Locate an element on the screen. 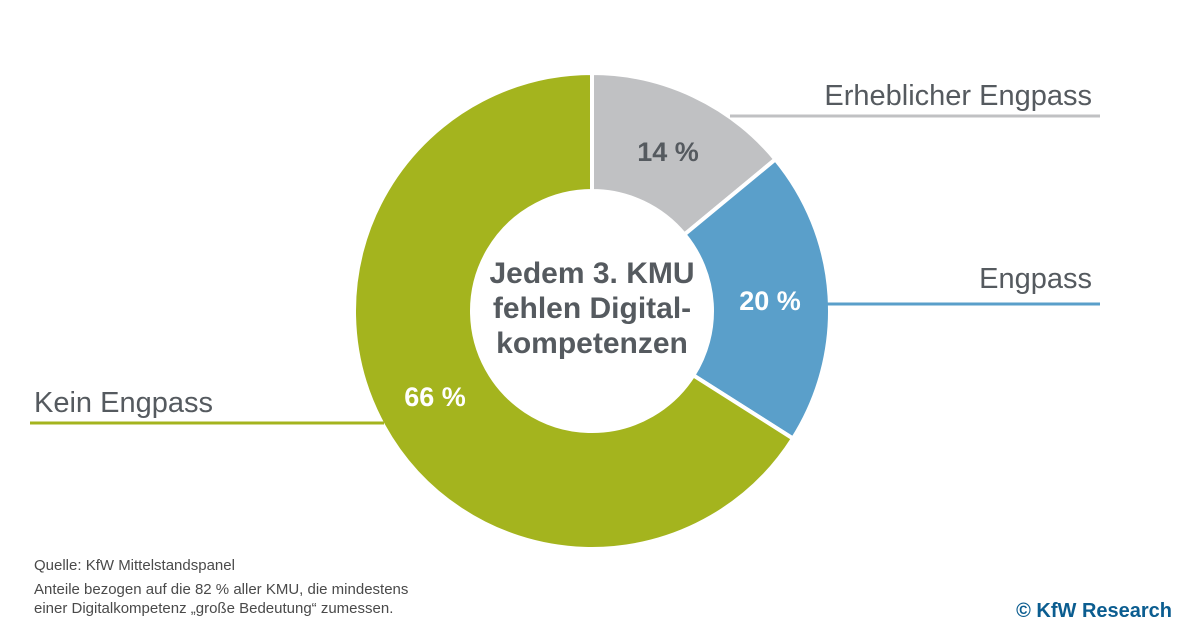 This screenshot has height=640, width=1200. slice-value-label-kein-engpass: 66 % is located at coordinates (435, 397).